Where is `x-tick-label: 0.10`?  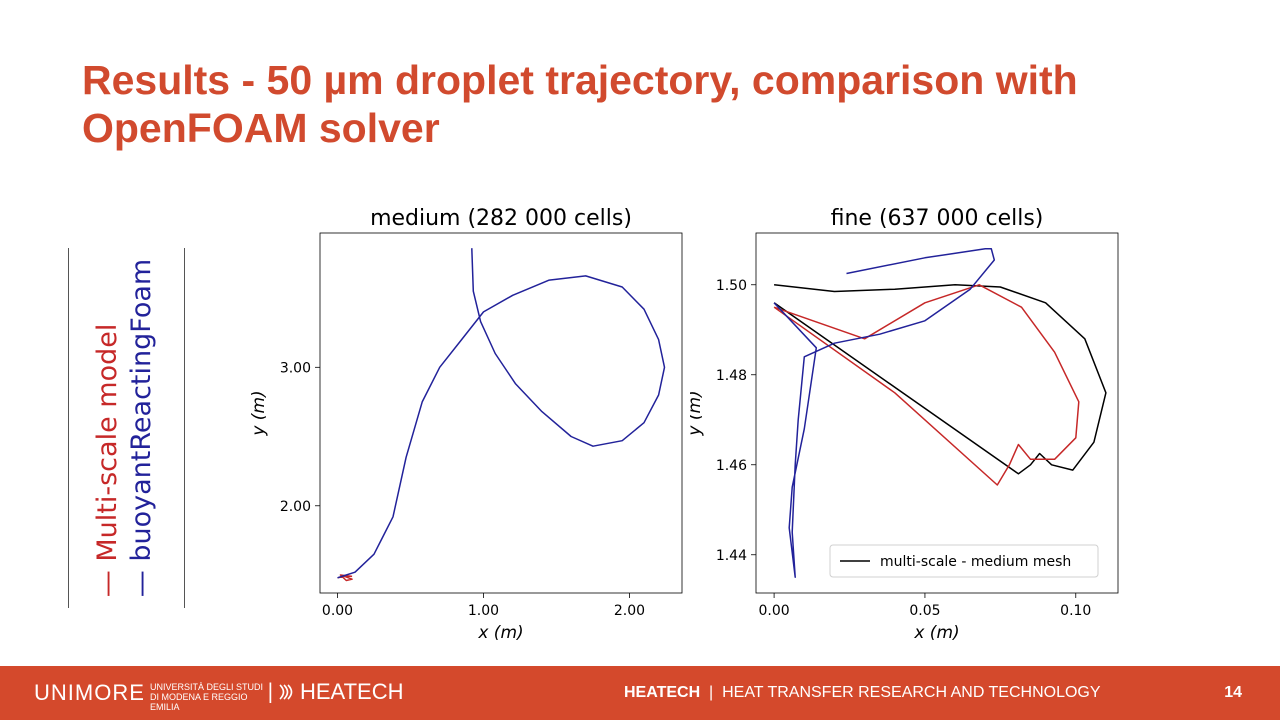 x-tick-label: 0.10 is located at coordinates (1075, 611).